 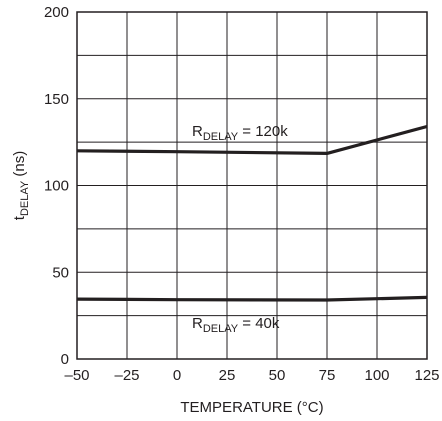 I want to click on x-axis-title: TEMPERATURE (°C), so click(x=251, y=407).